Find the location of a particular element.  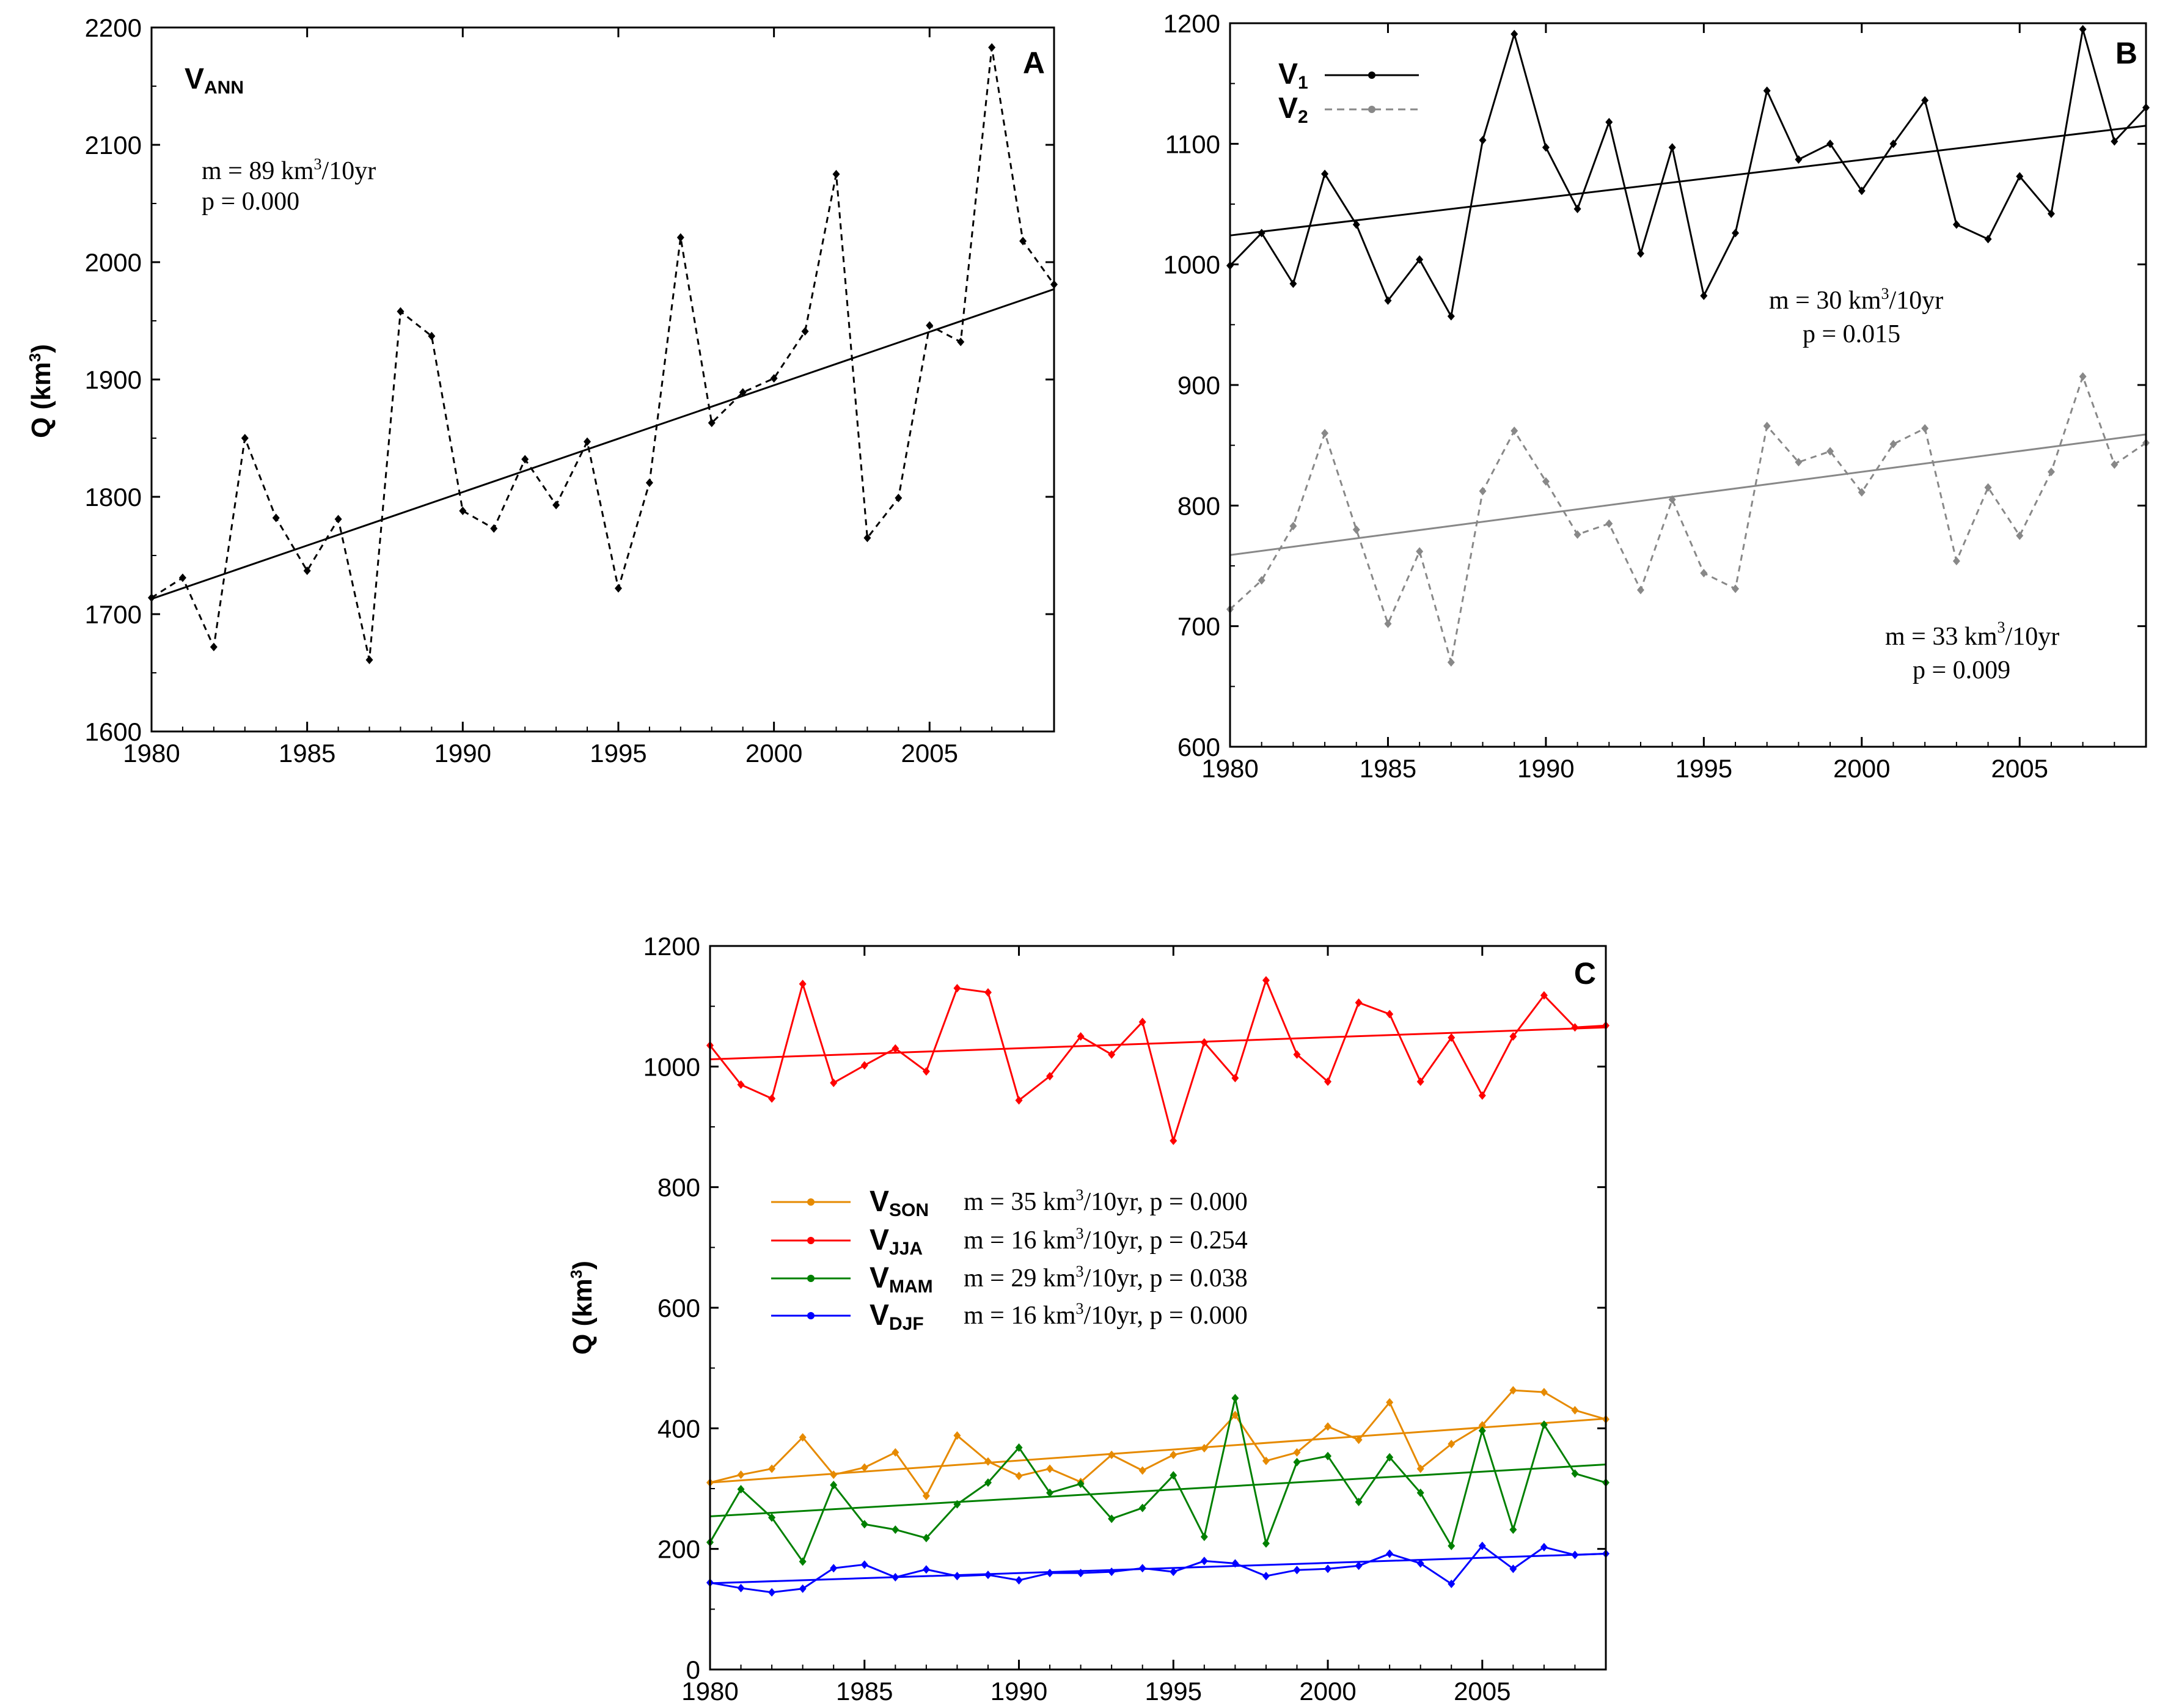

panel-a-xtick-label: 2005 is located at coordinates (929, 753).